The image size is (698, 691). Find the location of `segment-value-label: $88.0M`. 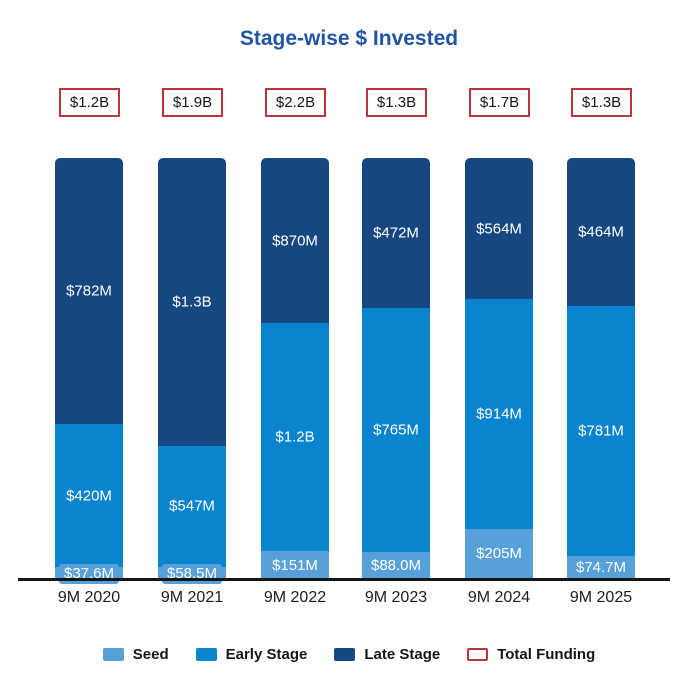

segment-value-label: $88.0M is located at coordinates (396, 565).